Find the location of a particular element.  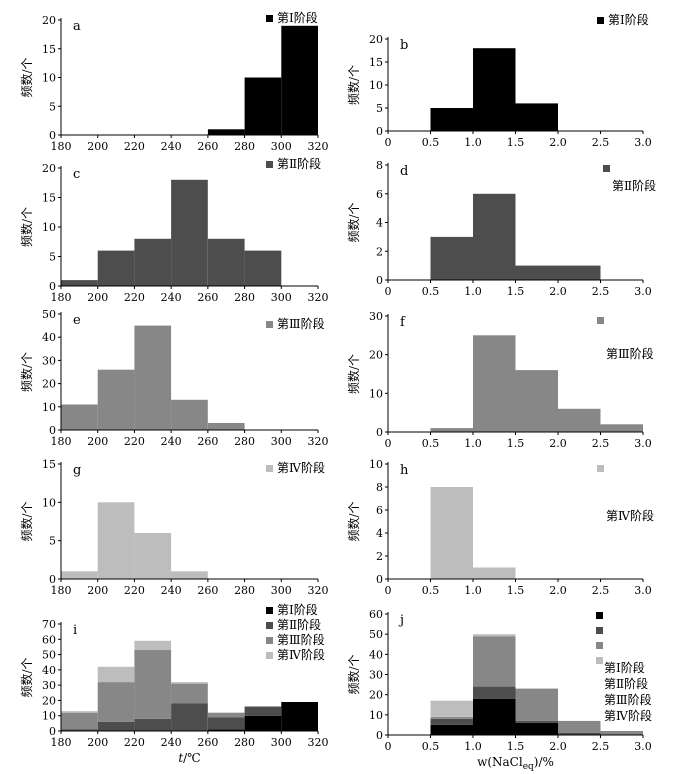

legend-e: 第Ⅲ阶段 is located at coordinates (295, 323).